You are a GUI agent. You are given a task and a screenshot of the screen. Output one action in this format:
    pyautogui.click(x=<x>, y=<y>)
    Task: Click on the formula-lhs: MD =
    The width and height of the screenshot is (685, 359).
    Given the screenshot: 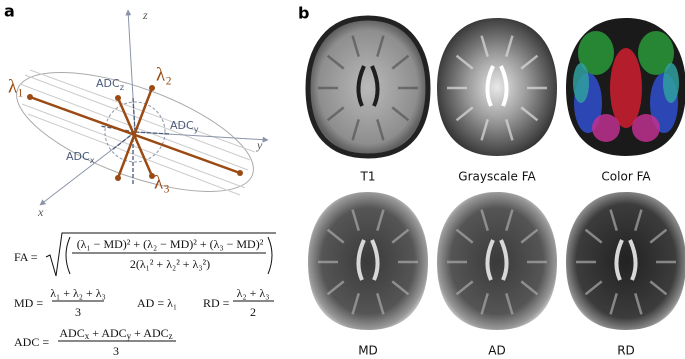 What is the action you would take?
    pyautogui.click(x=28, y=303)
    